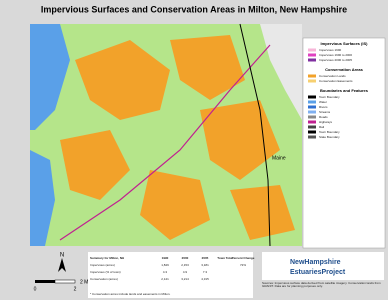 The image size is (388, 300). What do you see at coordinates (332, 76) in the screenshot?
I see `legend-item: Conservation Lands` at bounding box center [332, 76].